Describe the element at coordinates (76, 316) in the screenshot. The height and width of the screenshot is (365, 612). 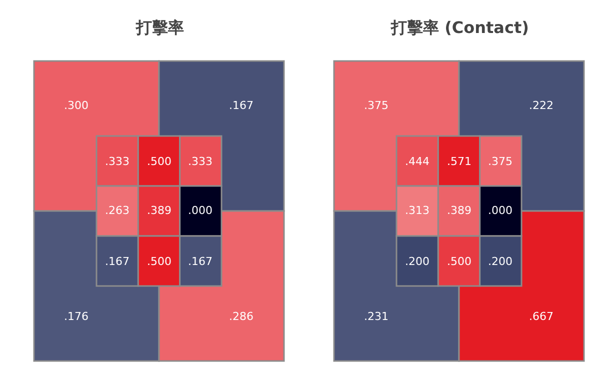
I see `data-label: .176` at that location.